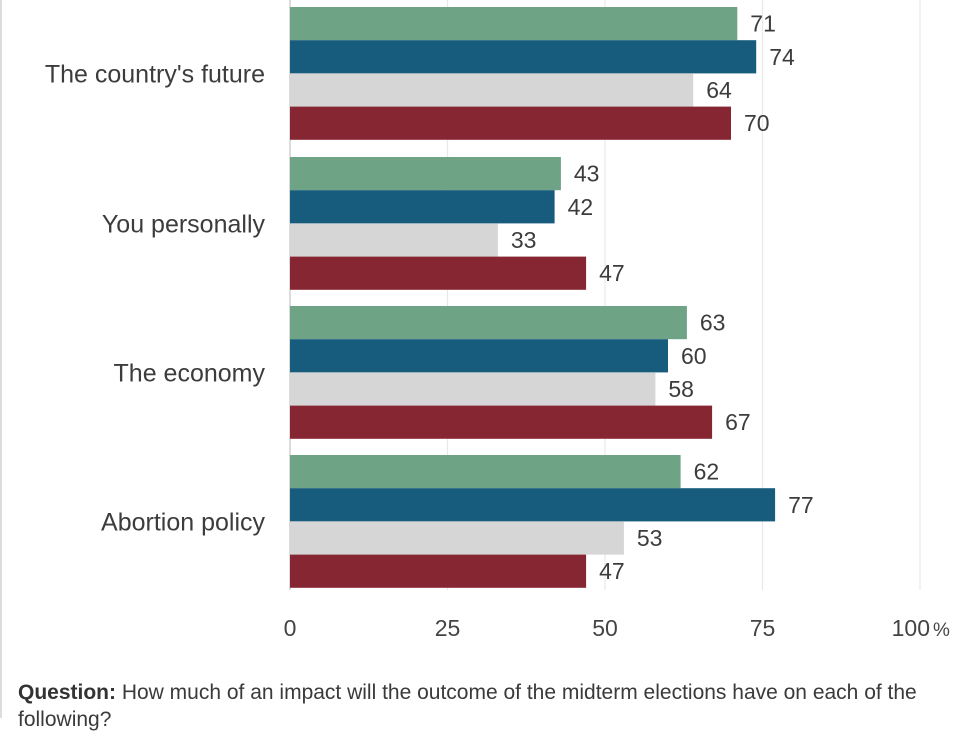 The image size is (980, 733). I want to click on bar-value-label: 53, so click(650, 538).